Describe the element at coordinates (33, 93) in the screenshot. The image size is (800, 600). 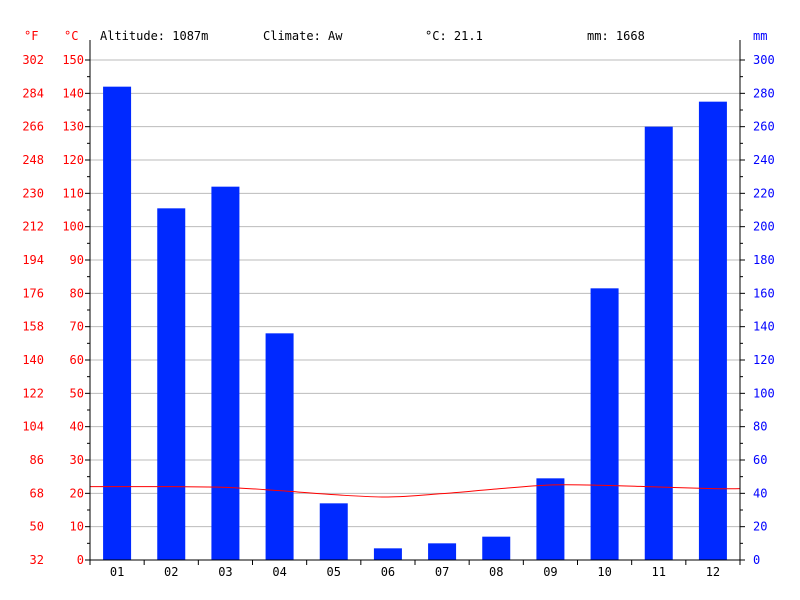
I see `fahrenheit-tick-label: 284` at that location.